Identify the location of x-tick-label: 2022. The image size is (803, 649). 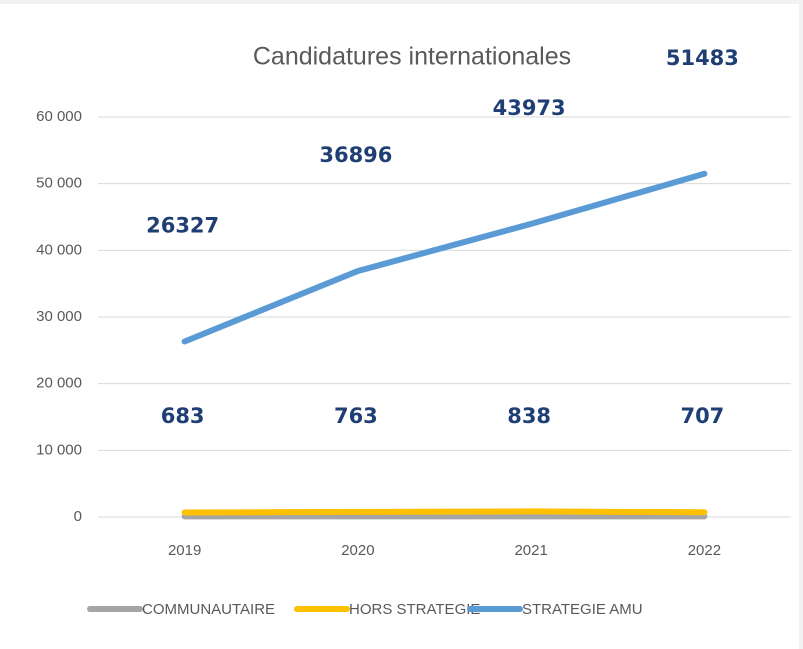
(704, 550).